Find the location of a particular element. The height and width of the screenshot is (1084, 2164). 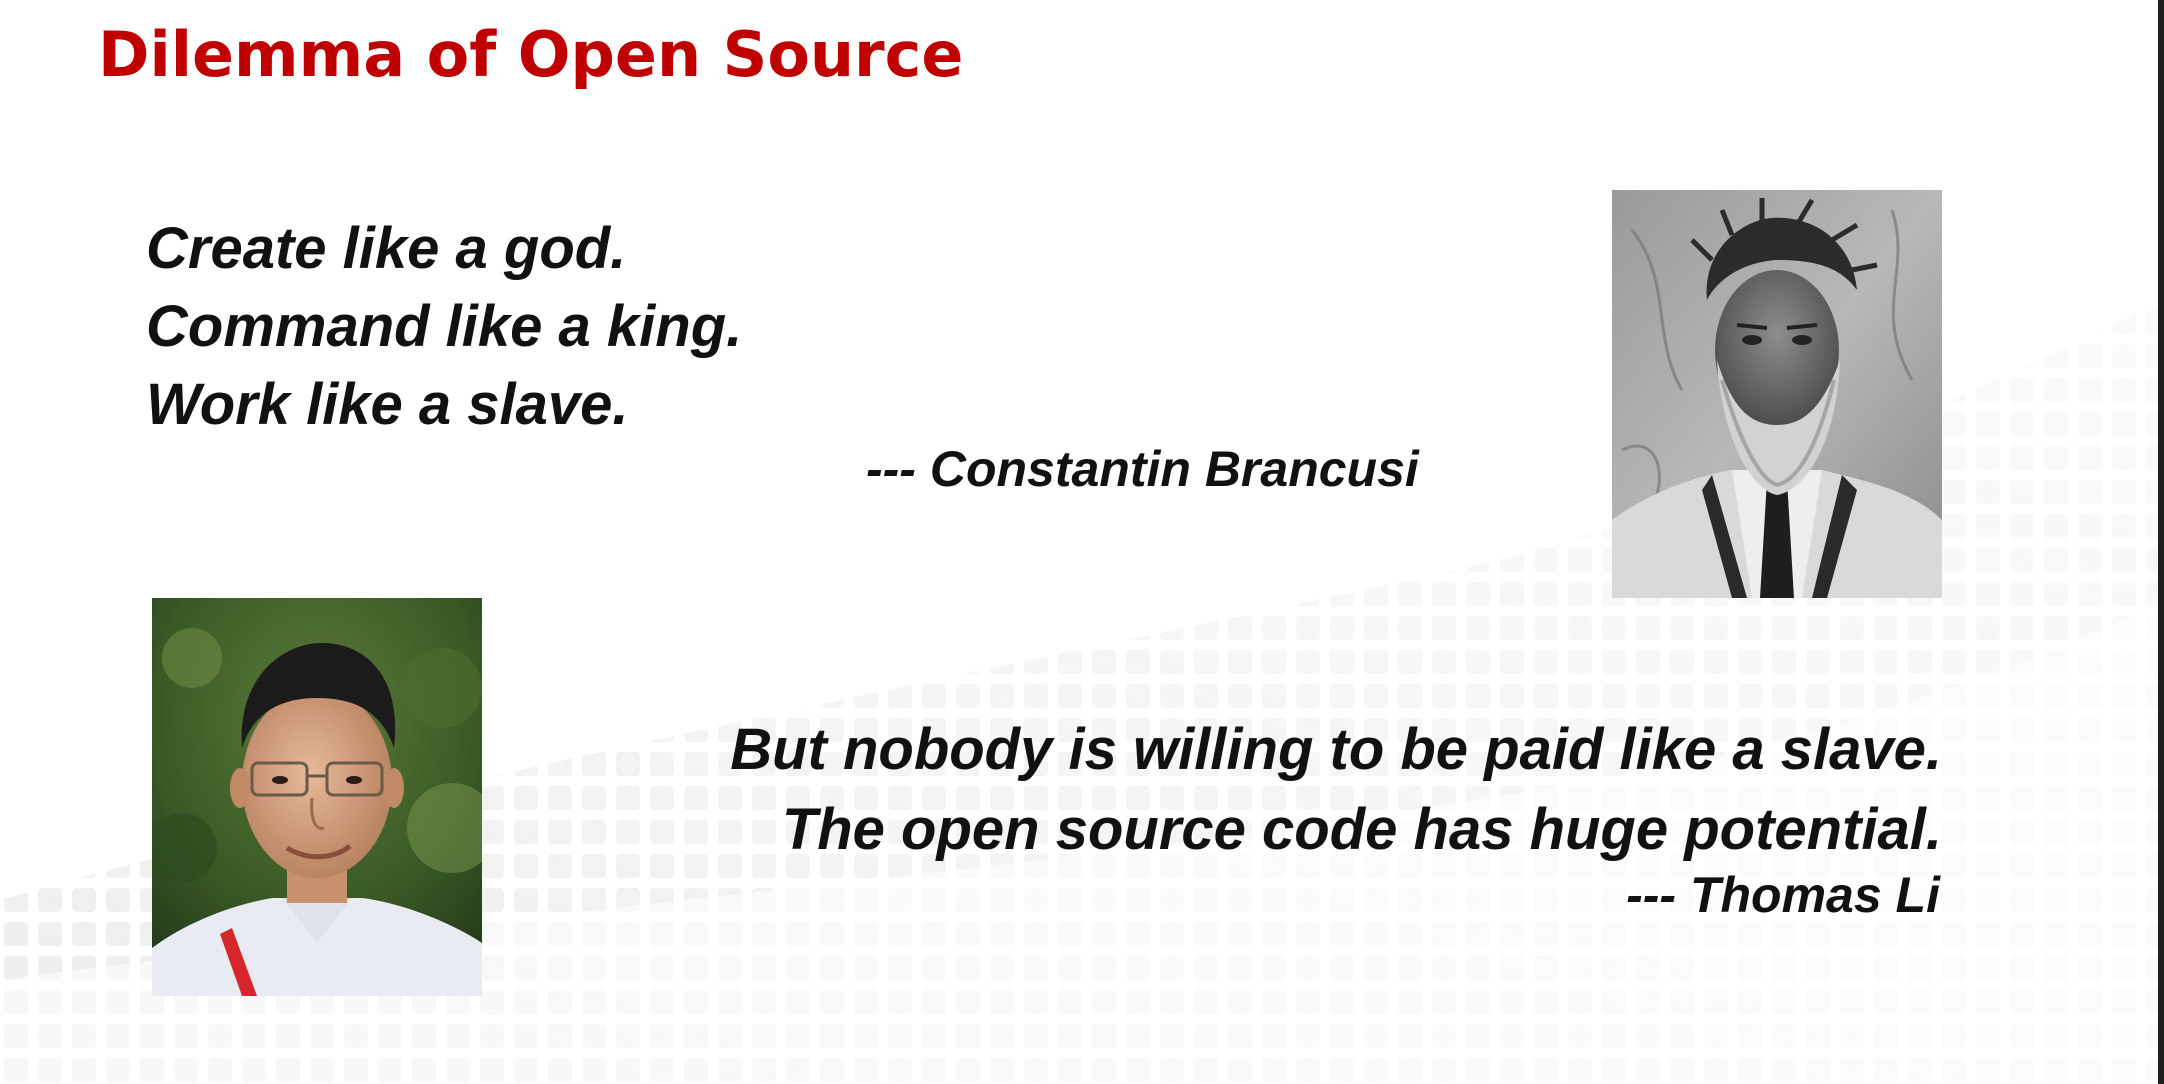

window-edge is located at coordinates (2161, 542).